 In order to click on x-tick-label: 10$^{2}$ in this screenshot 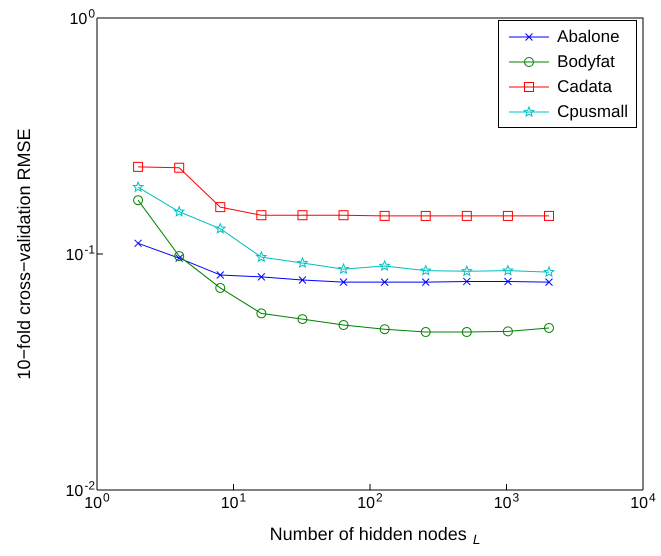, I will do `click(370, 501)`.